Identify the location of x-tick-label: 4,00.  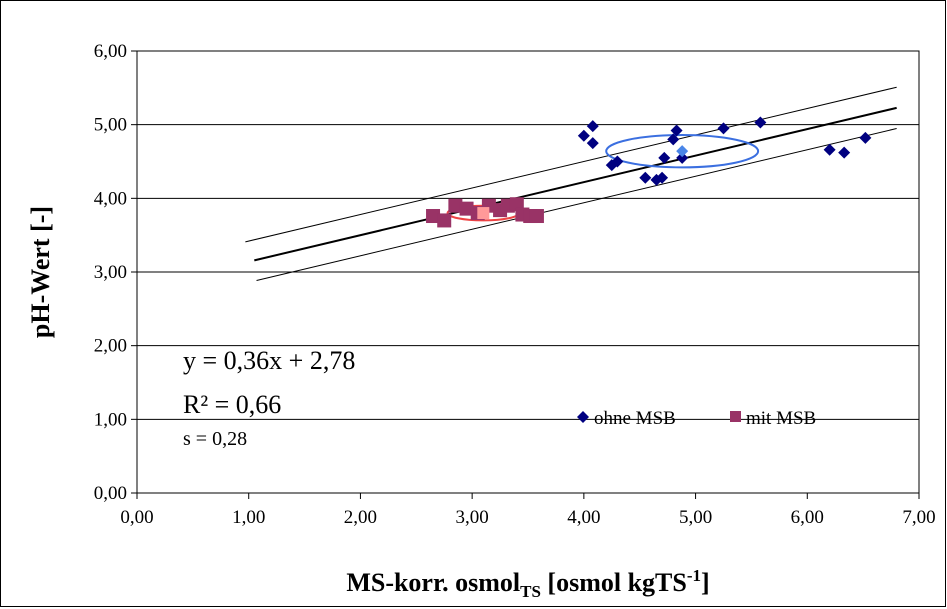
(583, 517).